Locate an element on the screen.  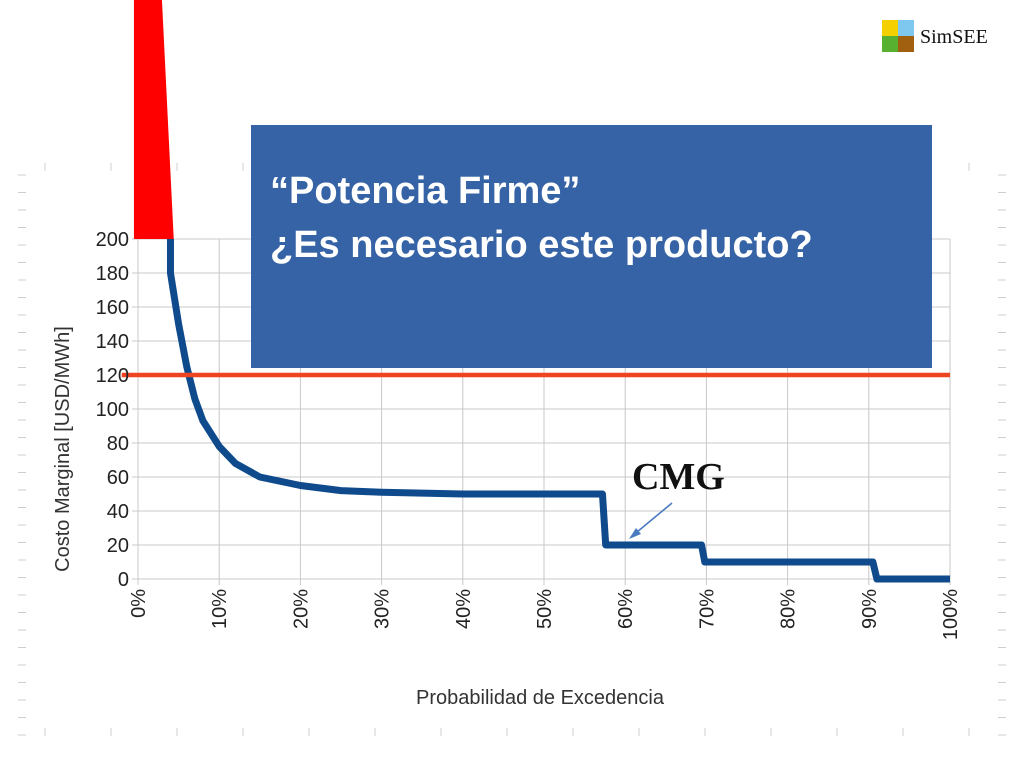
x-tick-label: 30% is located at coordinates (383, 609).